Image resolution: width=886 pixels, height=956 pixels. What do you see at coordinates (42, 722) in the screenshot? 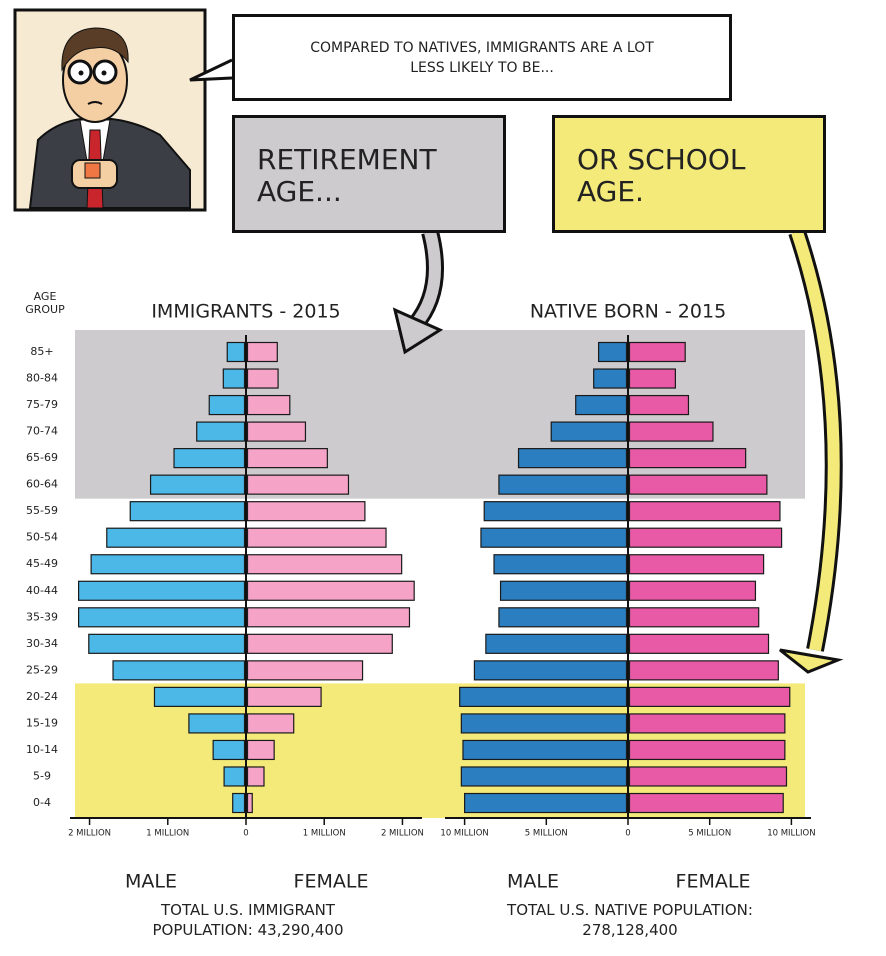
I see `y-tick-label: 15-19` at bounding box center [42, 722].